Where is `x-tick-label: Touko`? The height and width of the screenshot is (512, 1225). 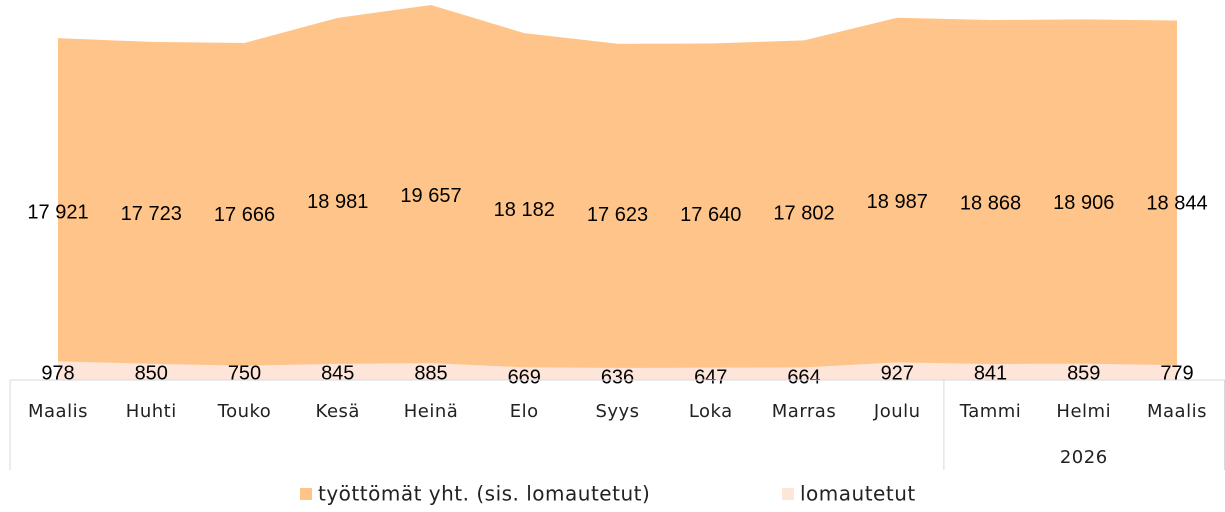 x-tick-label: Touko is located at coordinates (244, 411).